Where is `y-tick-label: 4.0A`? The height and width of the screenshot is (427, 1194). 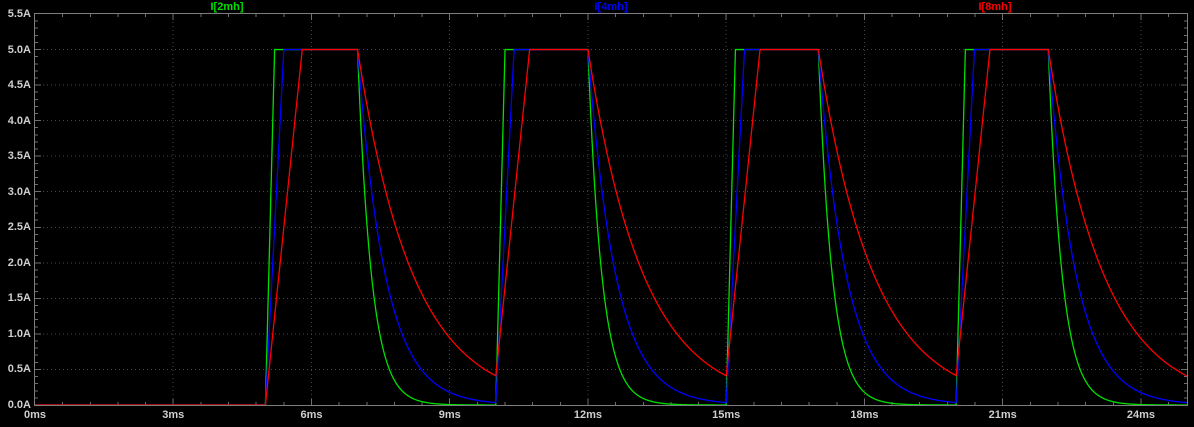 y-tick-label: 4.0A is located at coordinates (19, 120).